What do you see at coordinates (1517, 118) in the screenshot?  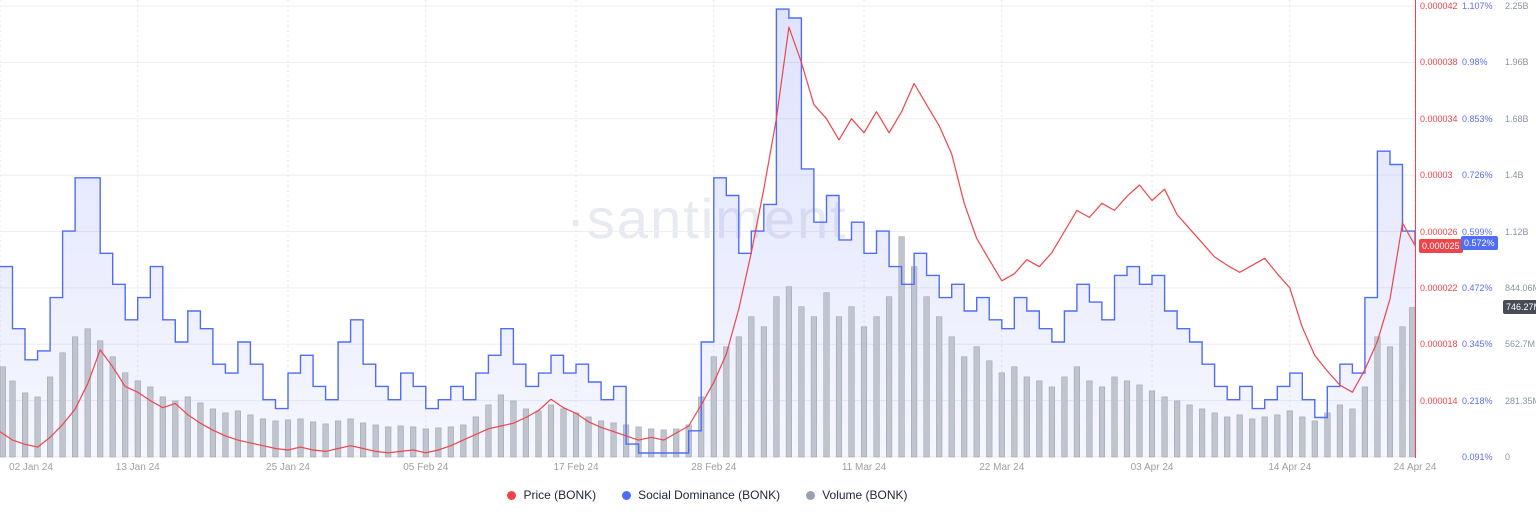 I see `y-axis-label-volume: 1.68B` at bounding box center [1517, 118].